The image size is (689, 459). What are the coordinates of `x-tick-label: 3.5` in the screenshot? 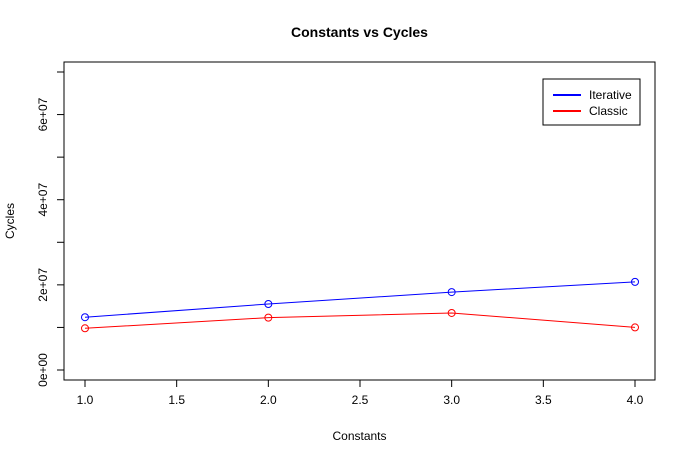 It's located at (543, 400).